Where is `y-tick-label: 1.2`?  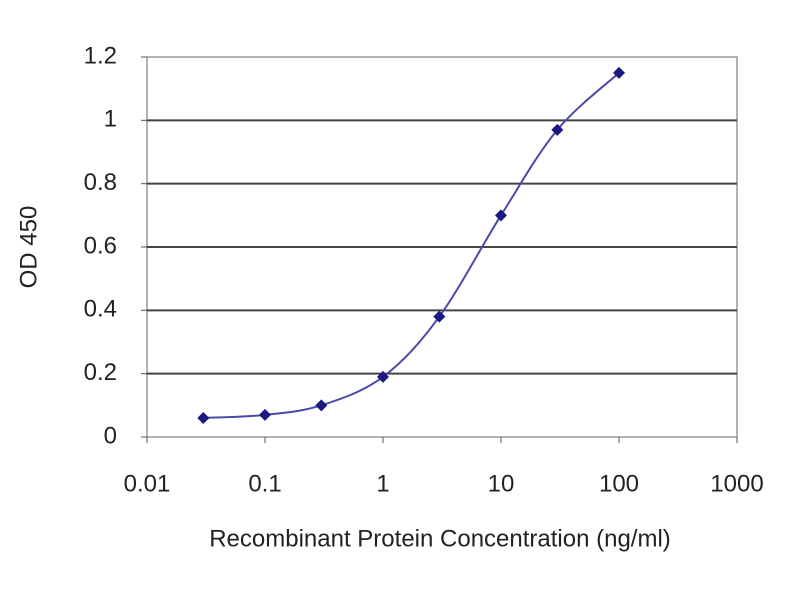
y-tick-label: 1.2 is located at coordinates (100, 55).